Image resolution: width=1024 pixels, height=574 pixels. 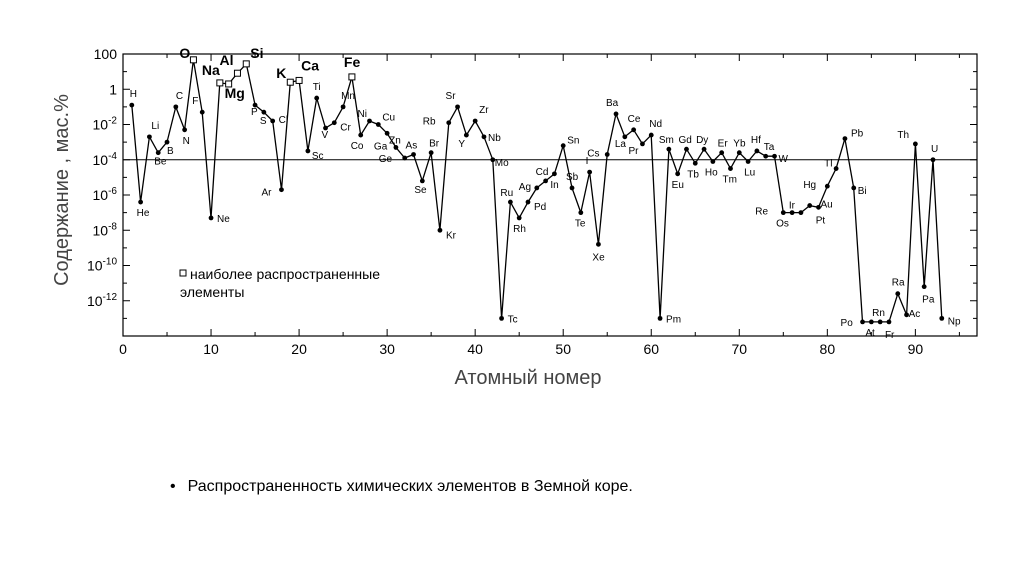 I want to click on y-tick-label: 10⁻⁸, so click(x=105, y=229).